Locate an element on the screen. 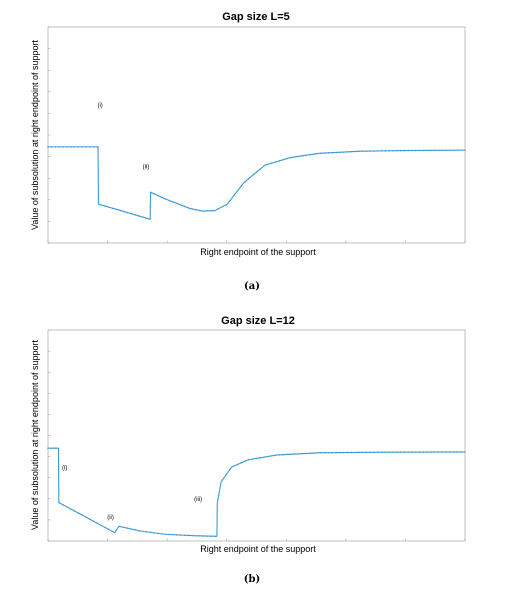  x-axis-label: Right endpoint of the support is located at coordinates (258, 549).